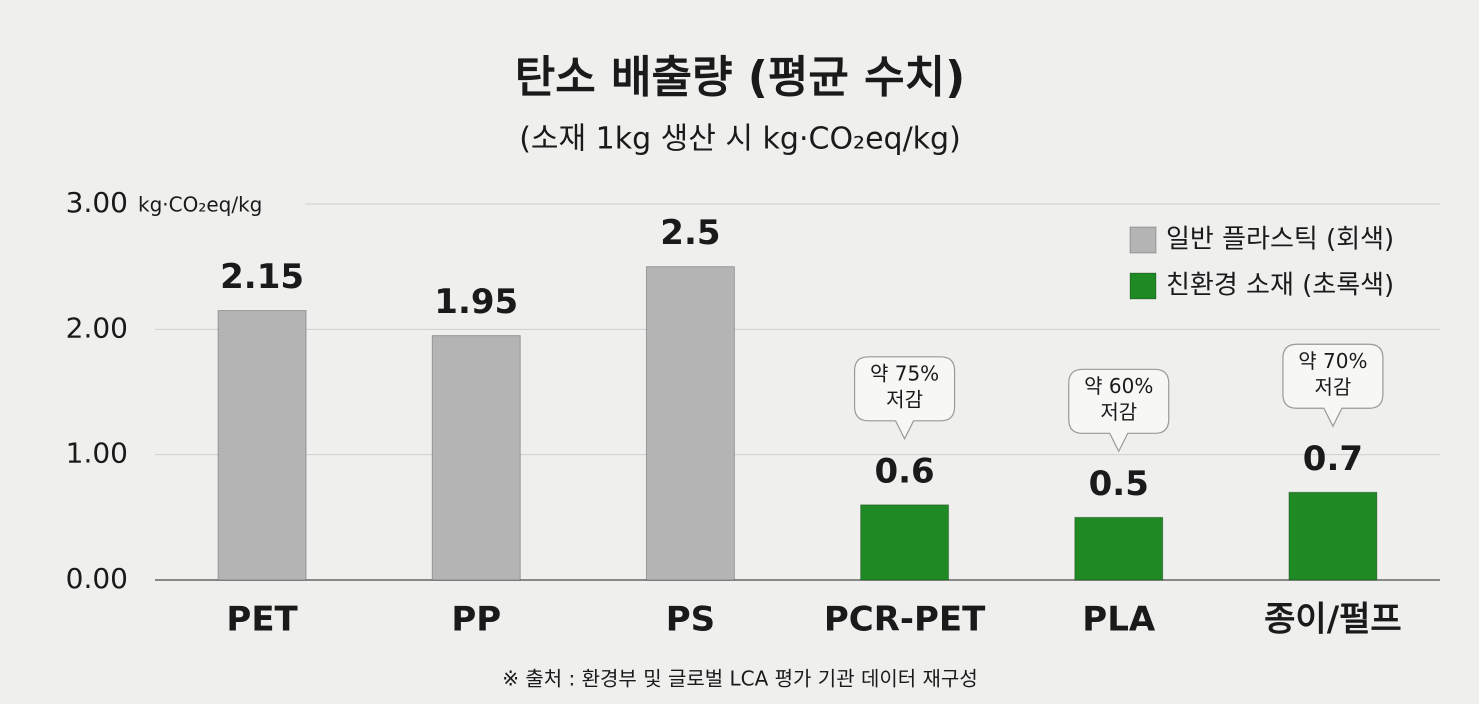 This screenshot has height=704, width=1479. Describe the element at coordinates (262, 277) in the screenshot. I see `value-label: 2.15` at that location.